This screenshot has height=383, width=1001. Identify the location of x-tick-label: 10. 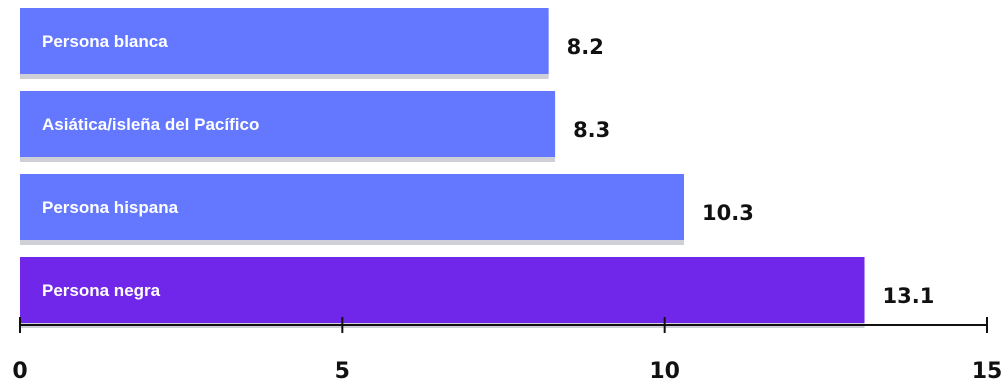
(664, 371).